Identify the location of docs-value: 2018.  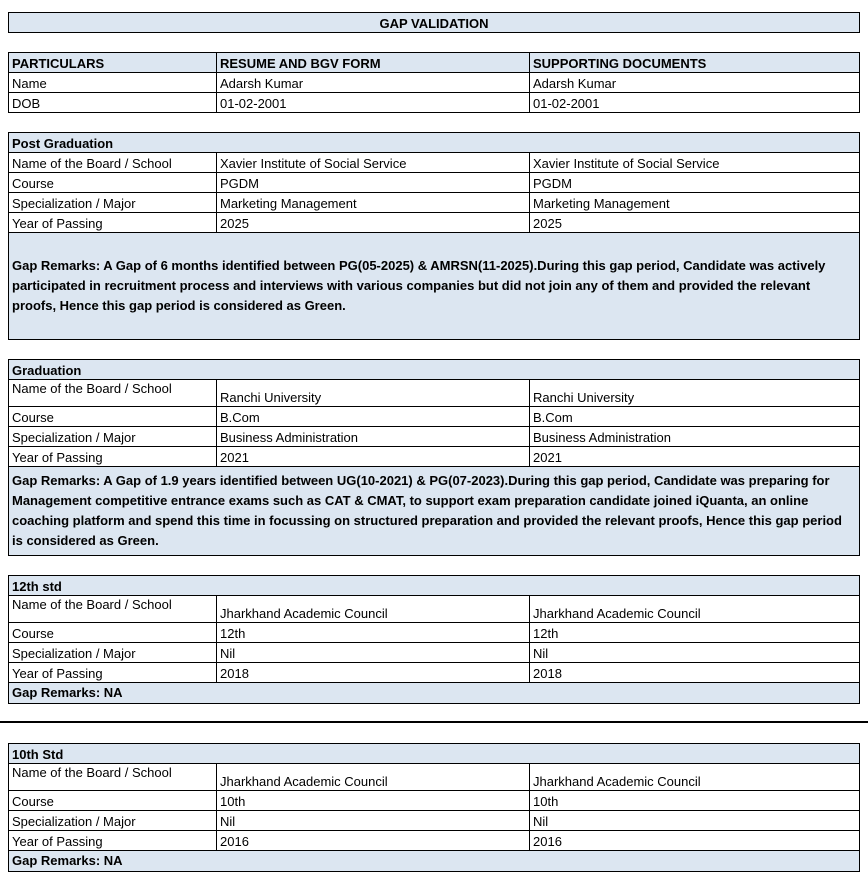
(694, 672).